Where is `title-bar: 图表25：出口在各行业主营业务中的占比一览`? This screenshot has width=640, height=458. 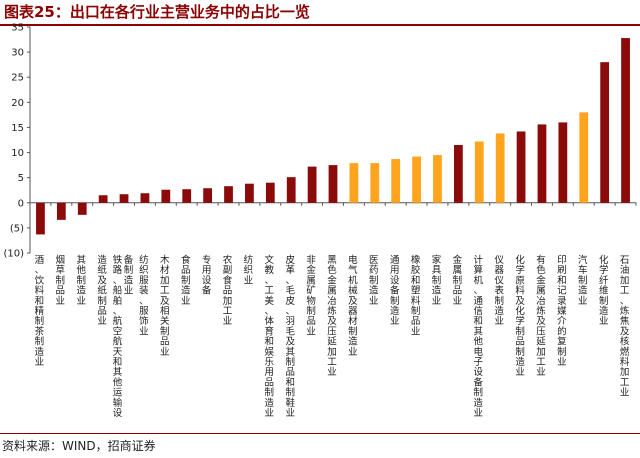
title-bar: 图表25：出口在各行业主营业务中的占比一览 is located at coordinates (320, 11).